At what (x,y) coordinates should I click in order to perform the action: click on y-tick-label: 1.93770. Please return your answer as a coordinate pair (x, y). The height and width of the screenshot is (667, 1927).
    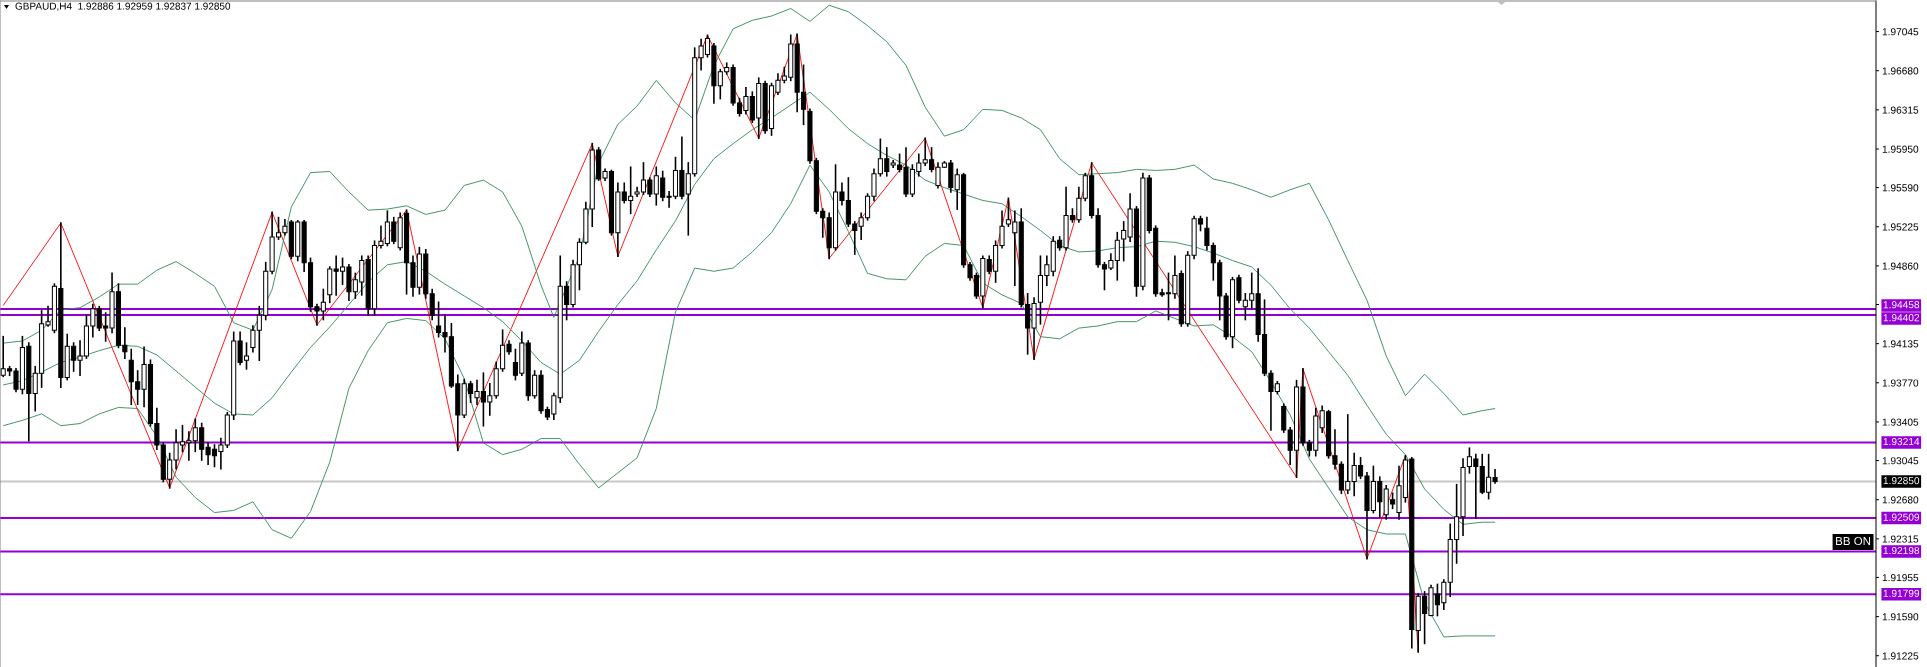
    Looking at the image, I should click on (1900, 383).